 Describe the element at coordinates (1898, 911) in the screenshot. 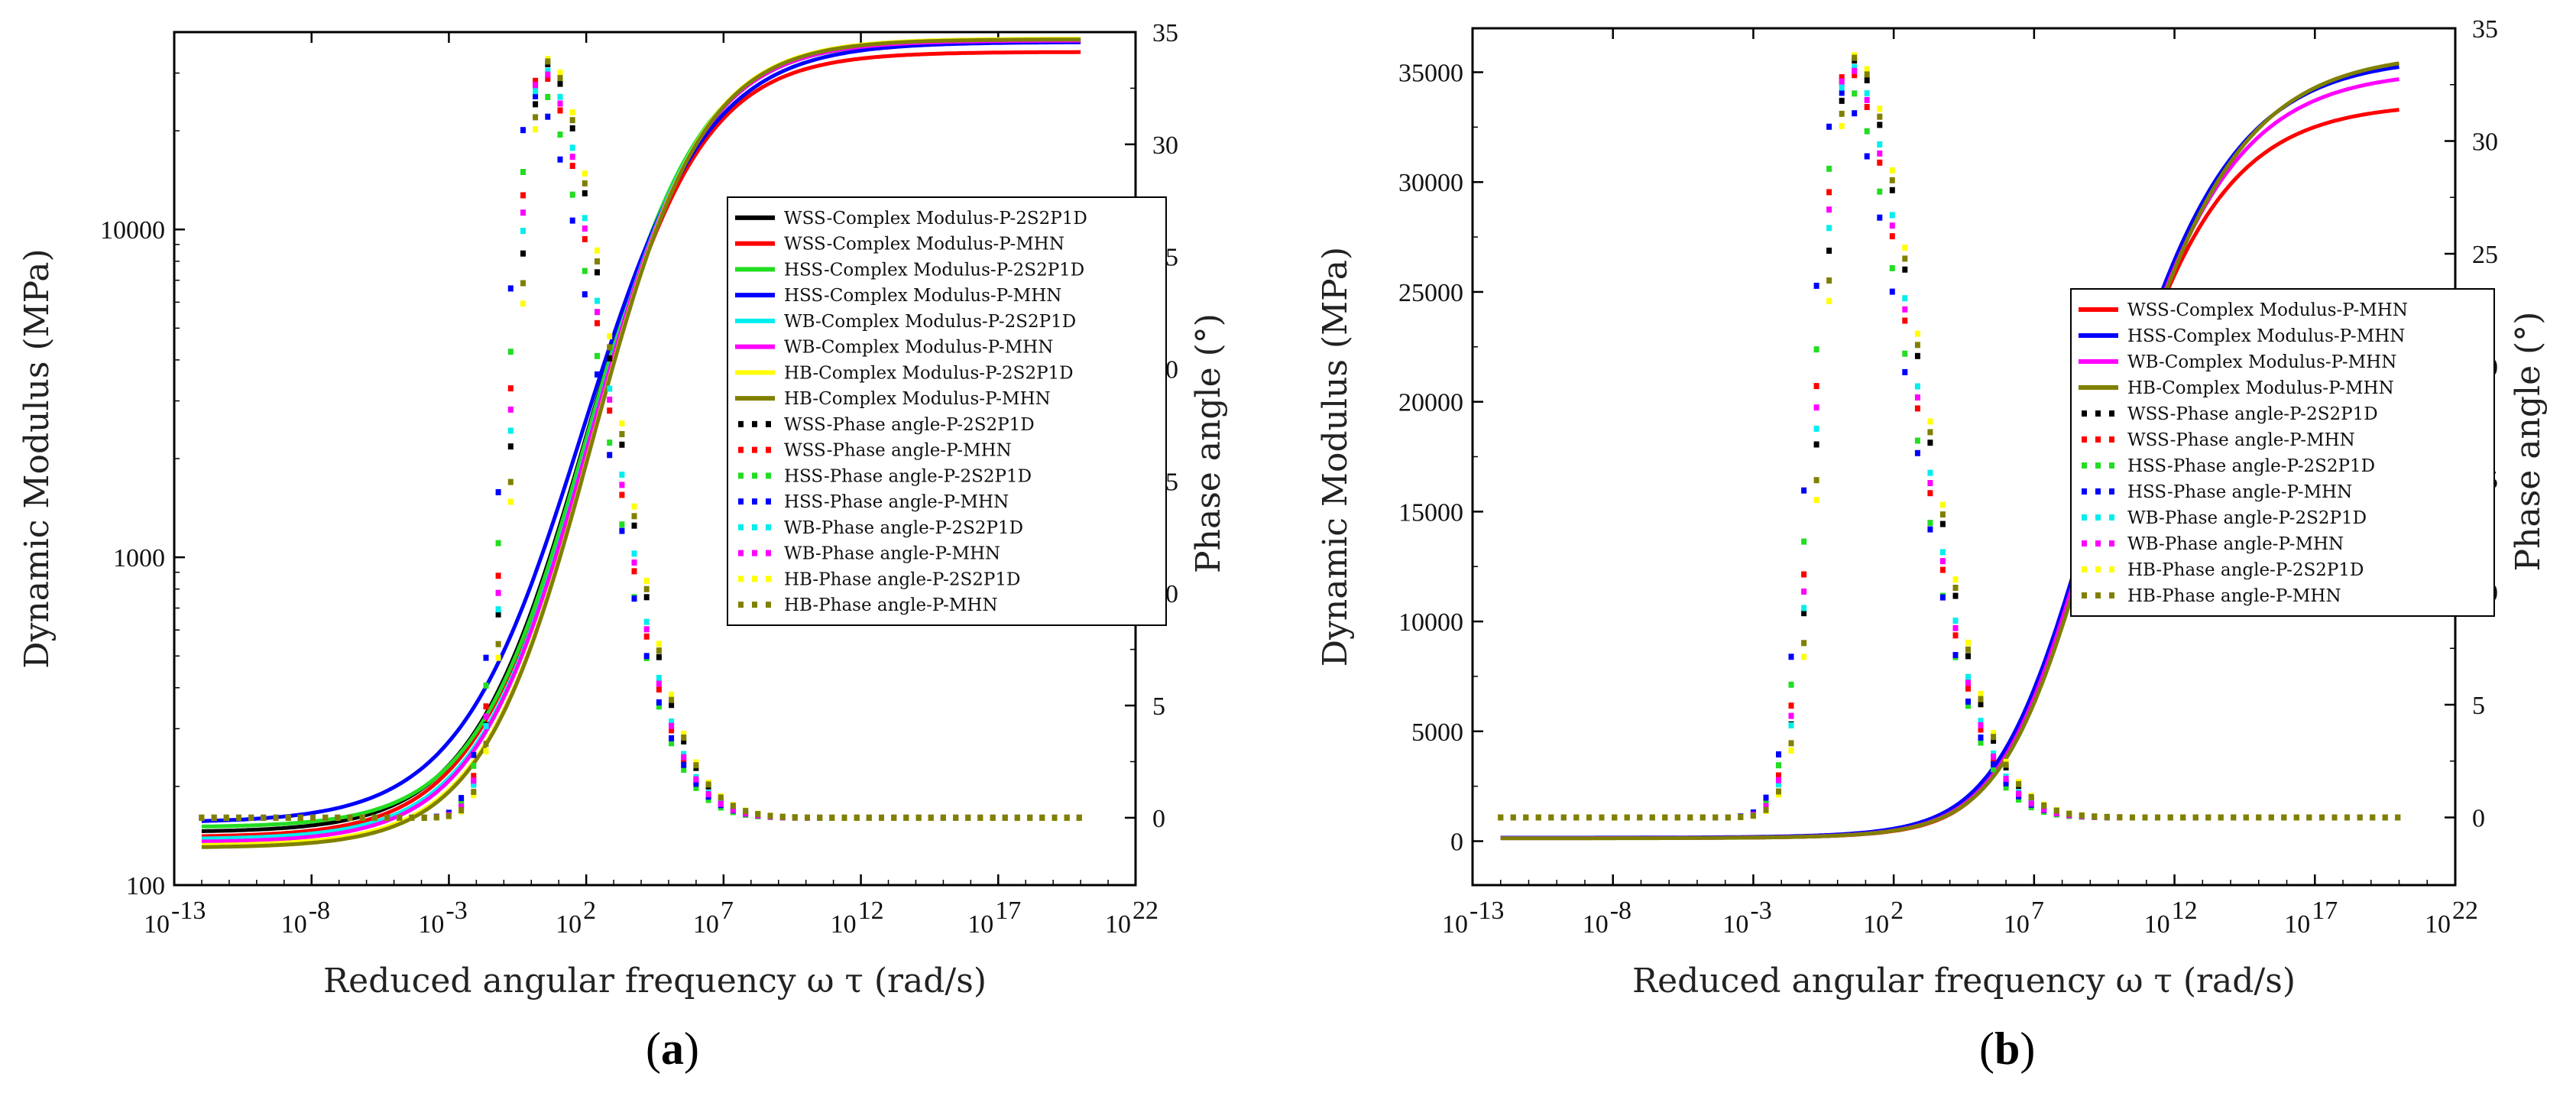

I see `x-tick-exponent: 2` at that location.